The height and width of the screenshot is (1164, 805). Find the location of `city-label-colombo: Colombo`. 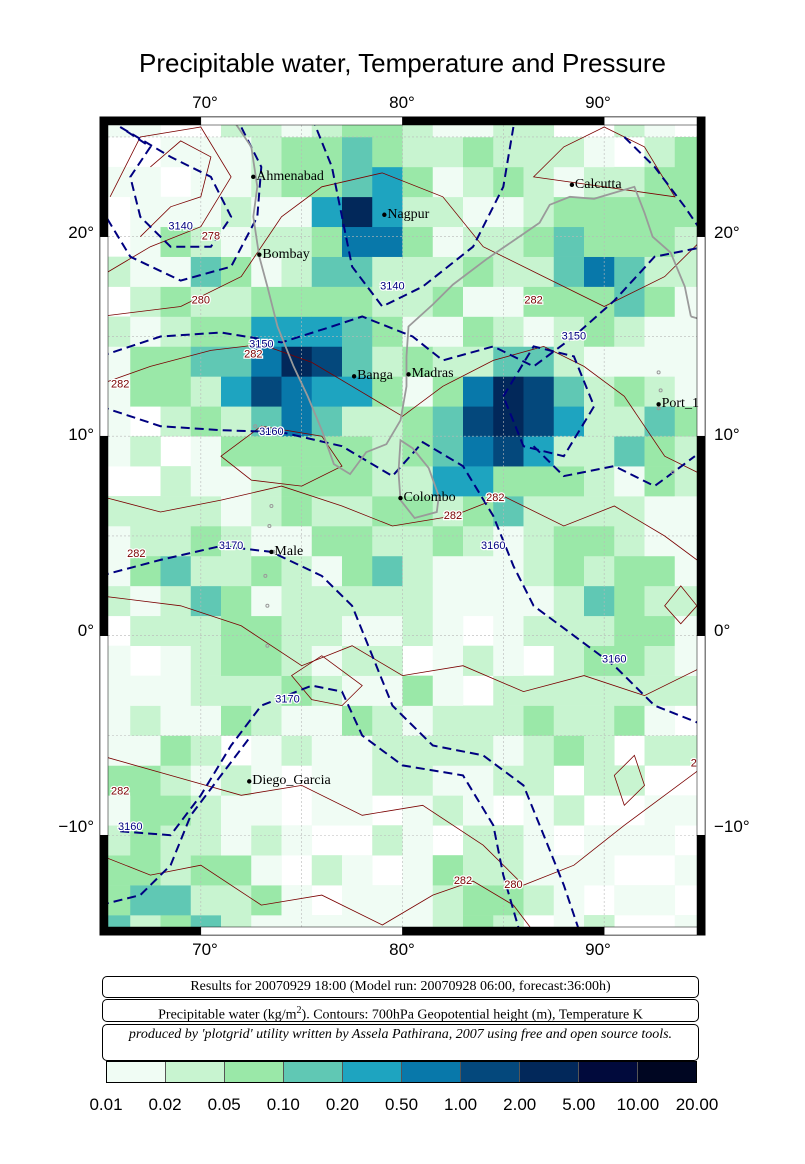

city-label-colombo: Colombo is located at coordinates (429, 498).